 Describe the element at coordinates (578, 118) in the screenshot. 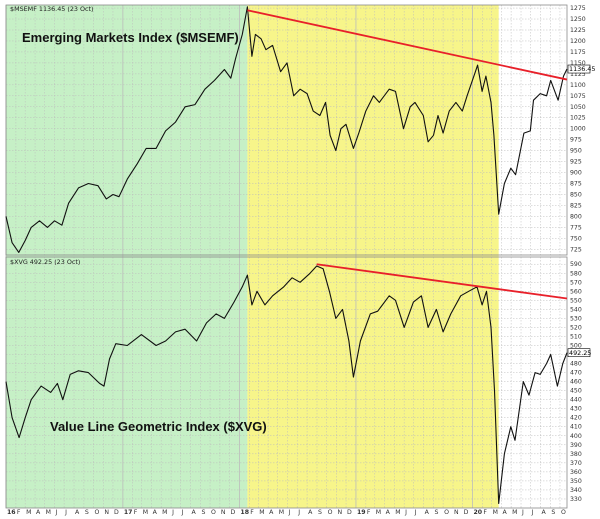

I see `y-tick-label: 1025` at that location.